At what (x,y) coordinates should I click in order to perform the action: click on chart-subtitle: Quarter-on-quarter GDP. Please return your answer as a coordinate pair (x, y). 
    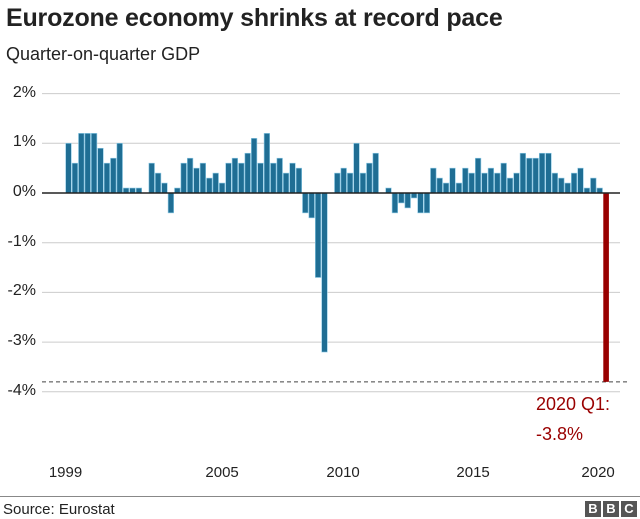
    Looking at the image, I should click on (103, 54).